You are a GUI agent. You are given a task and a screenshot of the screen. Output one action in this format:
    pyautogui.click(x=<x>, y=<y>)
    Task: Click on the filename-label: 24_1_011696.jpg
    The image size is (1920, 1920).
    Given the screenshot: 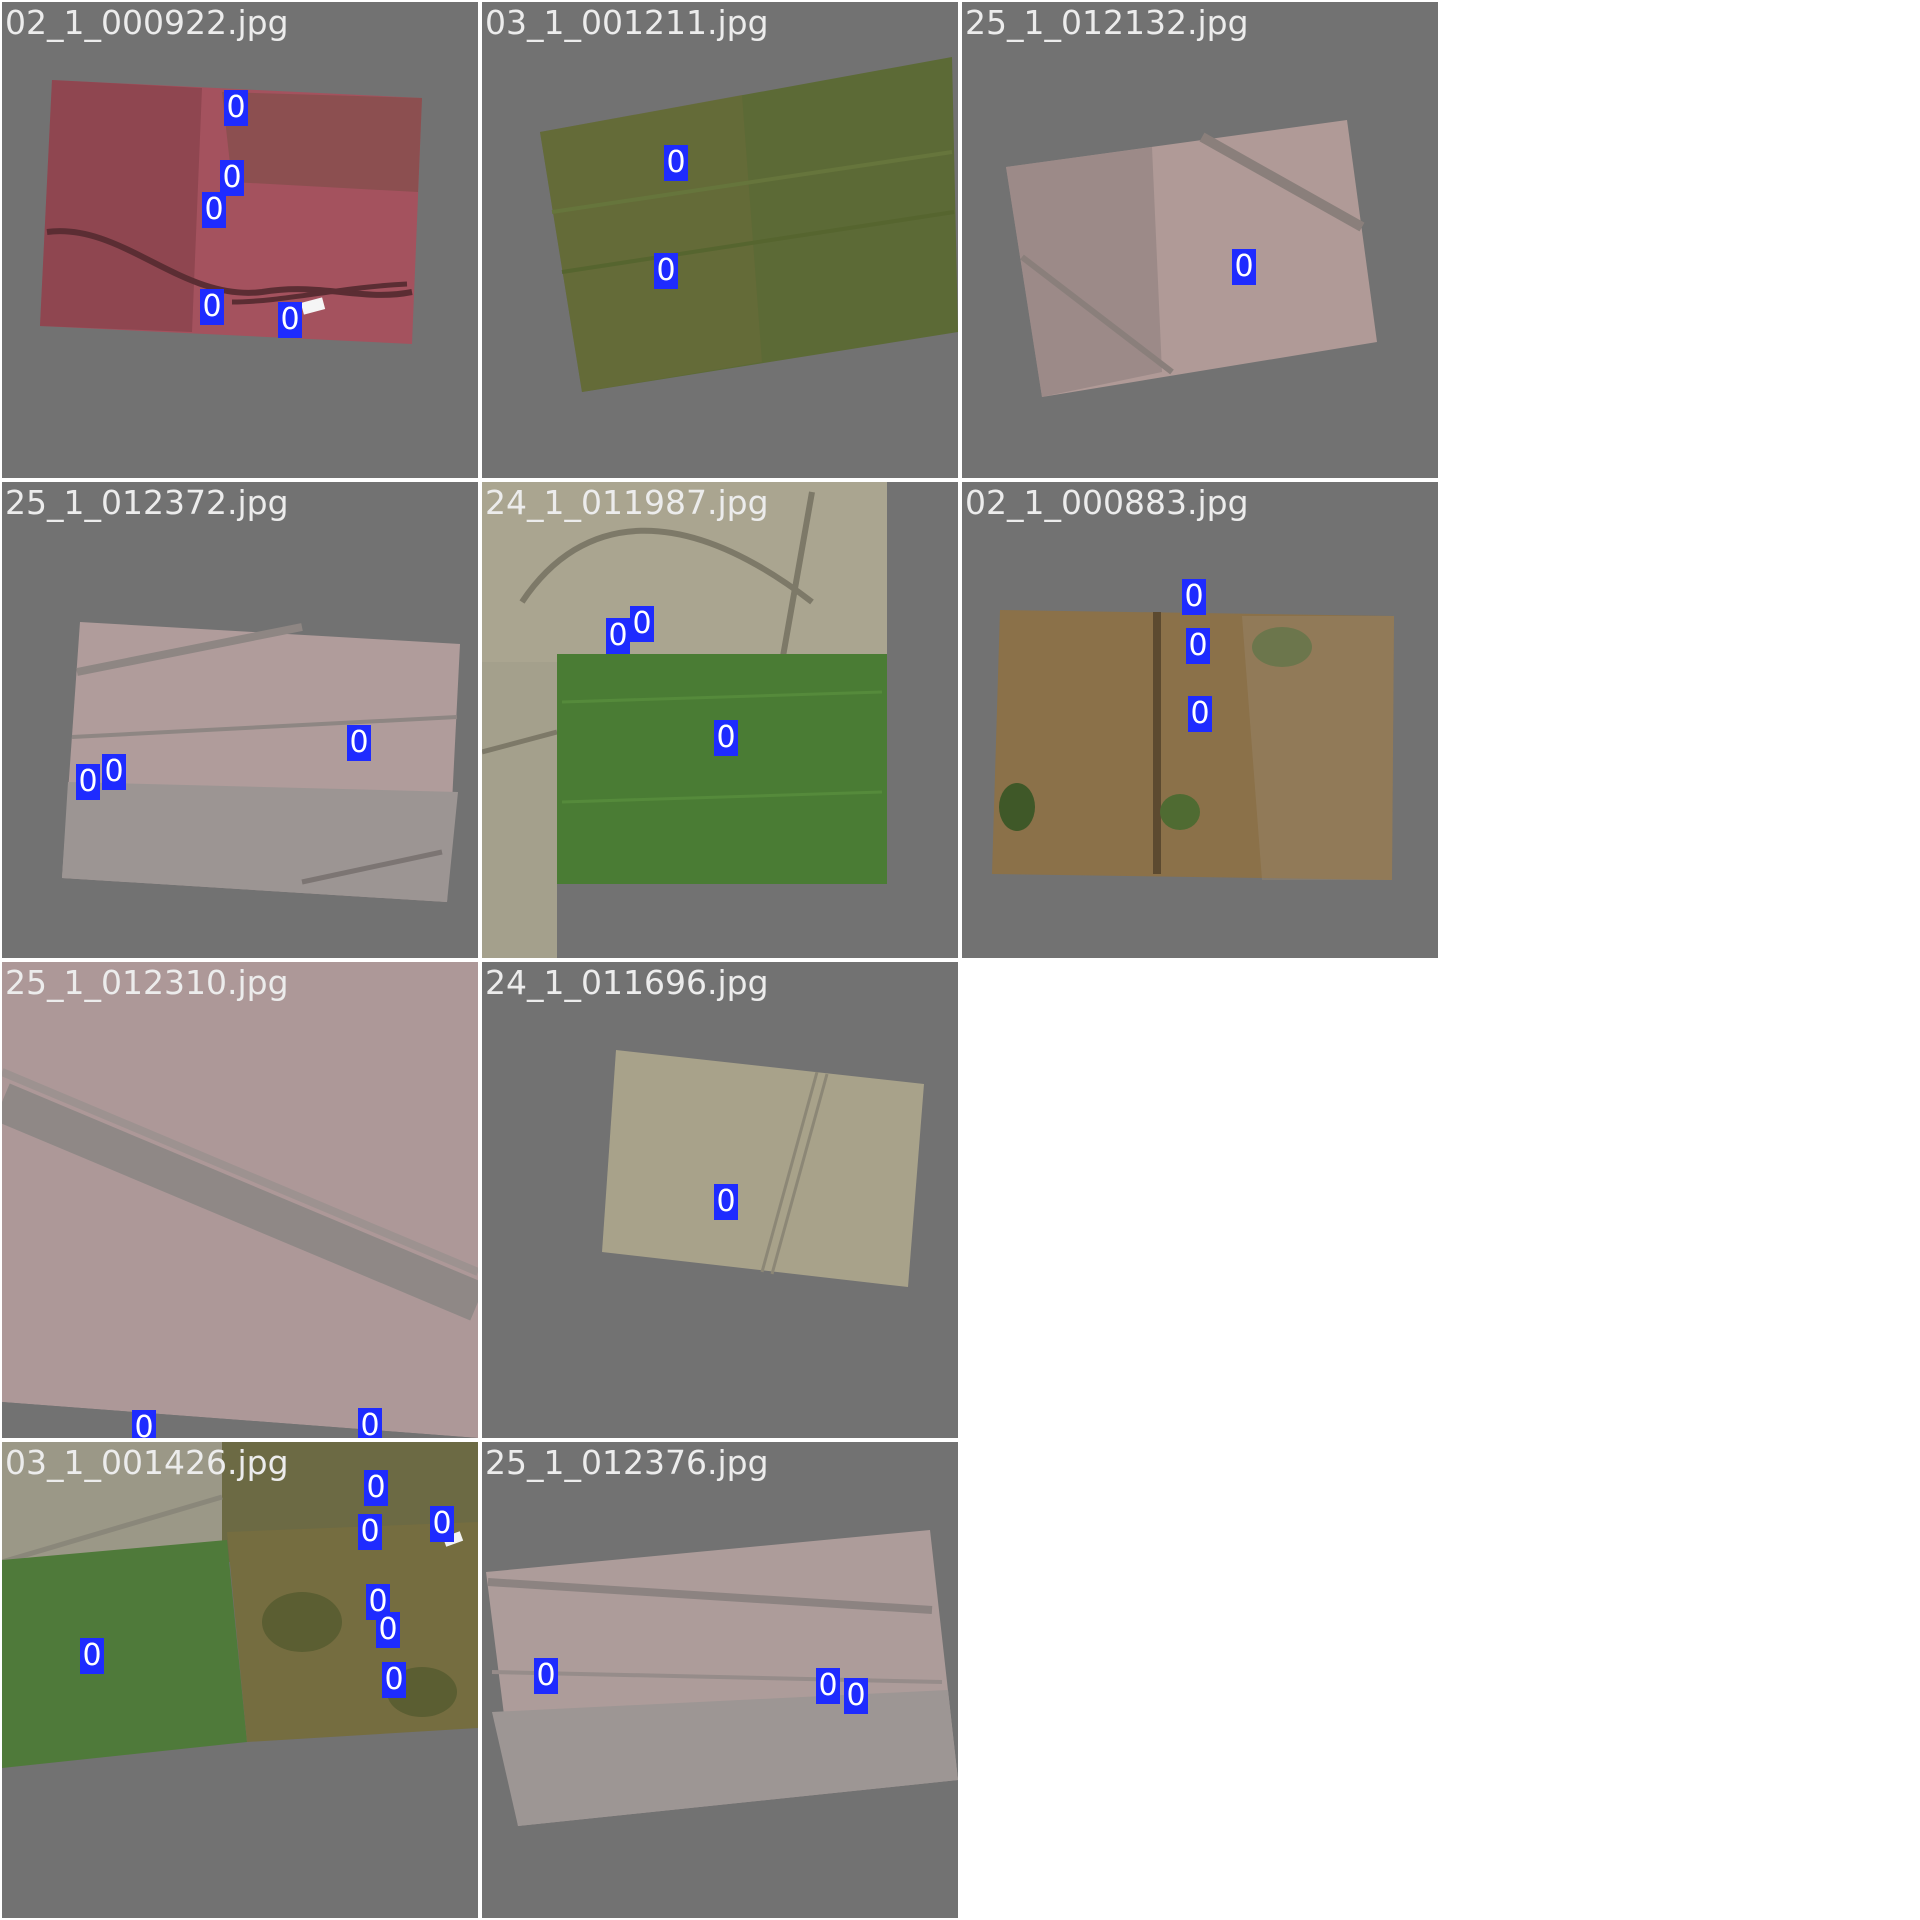 What is the action you would take?
    pyautogui.click(x=627, y=982)
    